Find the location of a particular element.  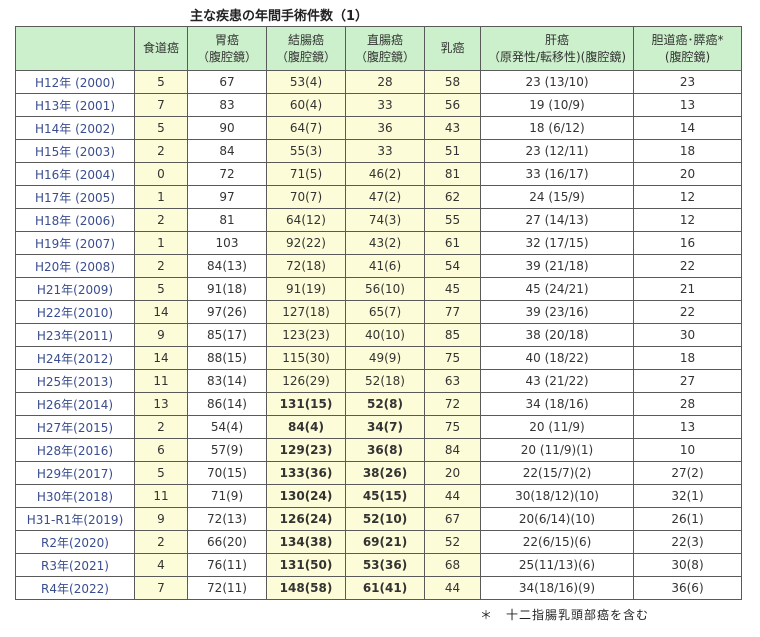

liver-cell: 45 (24/21) is located at coordinates (557, 289).